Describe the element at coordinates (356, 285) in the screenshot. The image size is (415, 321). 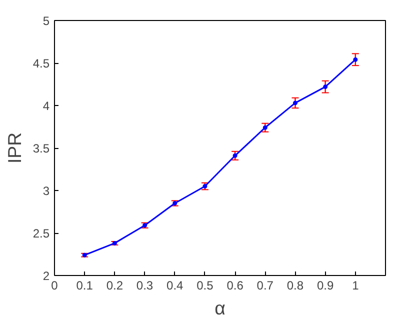
I see `x-tick-label: 1` at that location.